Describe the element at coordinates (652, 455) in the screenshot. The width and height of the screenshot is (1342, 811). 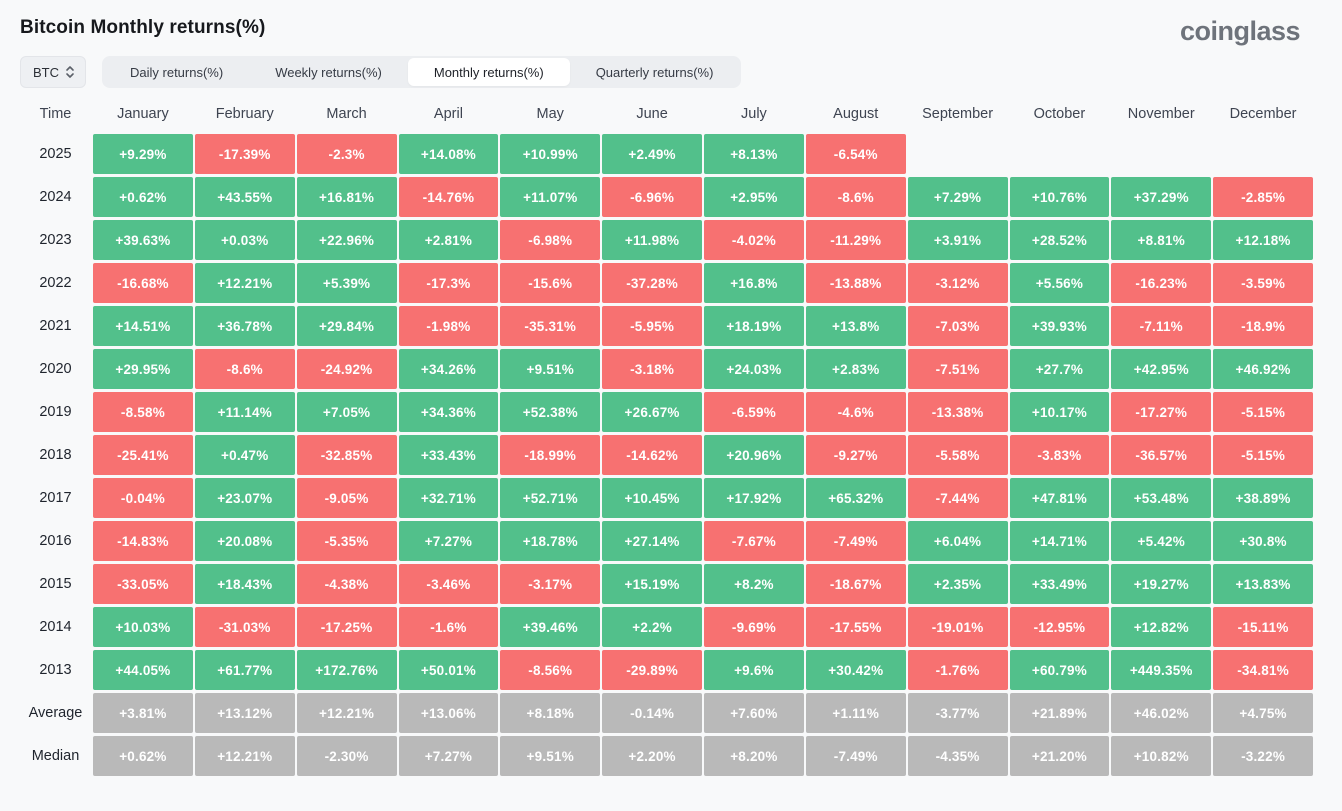
I see `return-cell: -14.62%` at that location.